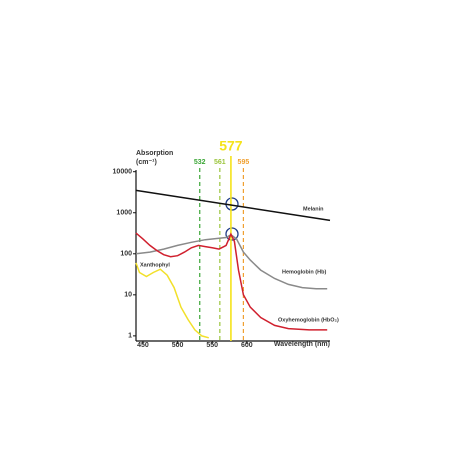 This screenshot has width=474, height=474. What do you see at coordinates (244, 162) in the screenshot?
I see `wavelength-label: 595` at bounding box center [244, 162].